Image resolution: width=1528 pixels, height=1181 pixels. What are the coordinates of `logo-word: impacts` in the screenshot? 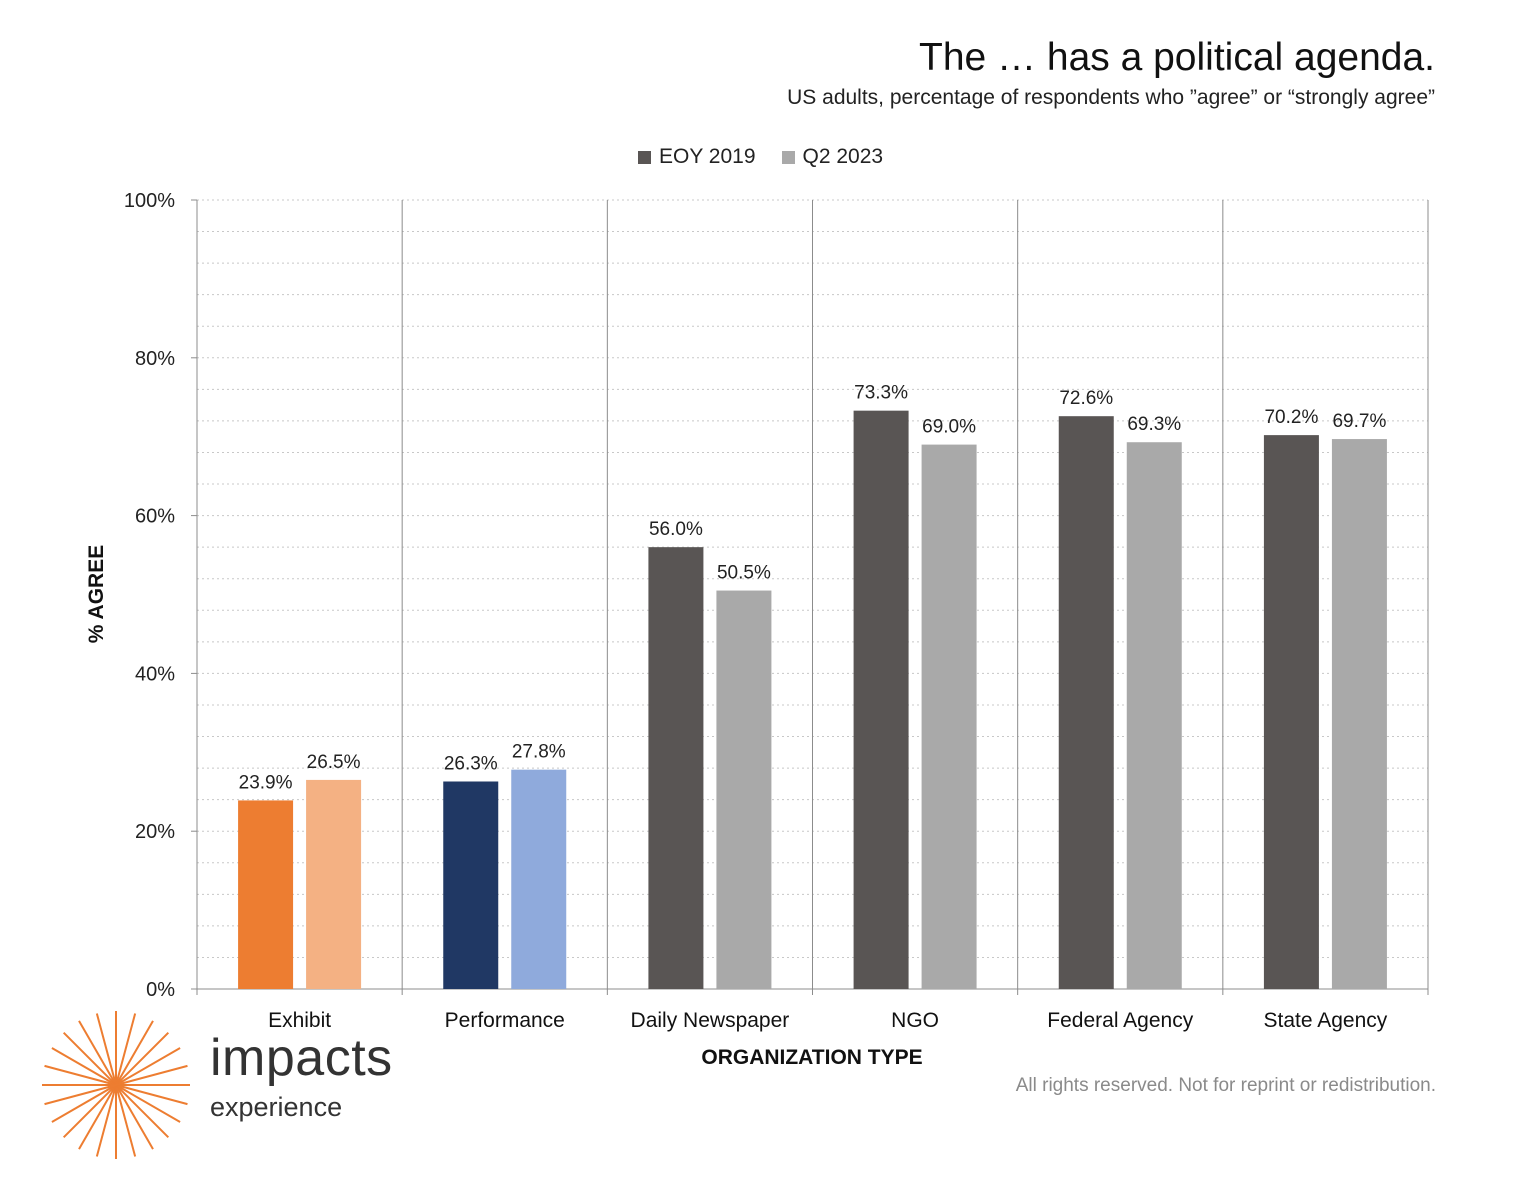 It's located at (301, 1058).